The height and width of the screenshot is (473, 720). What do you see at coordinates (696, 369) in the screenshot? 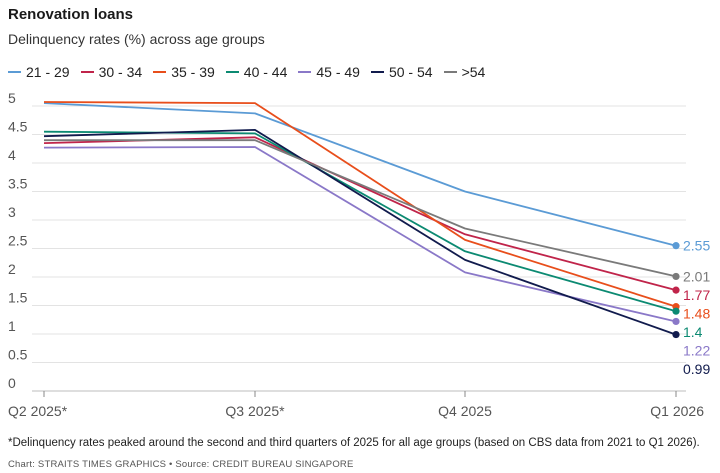
I see `series-end-label-6: 0.99` at bounding box center [696, 369].